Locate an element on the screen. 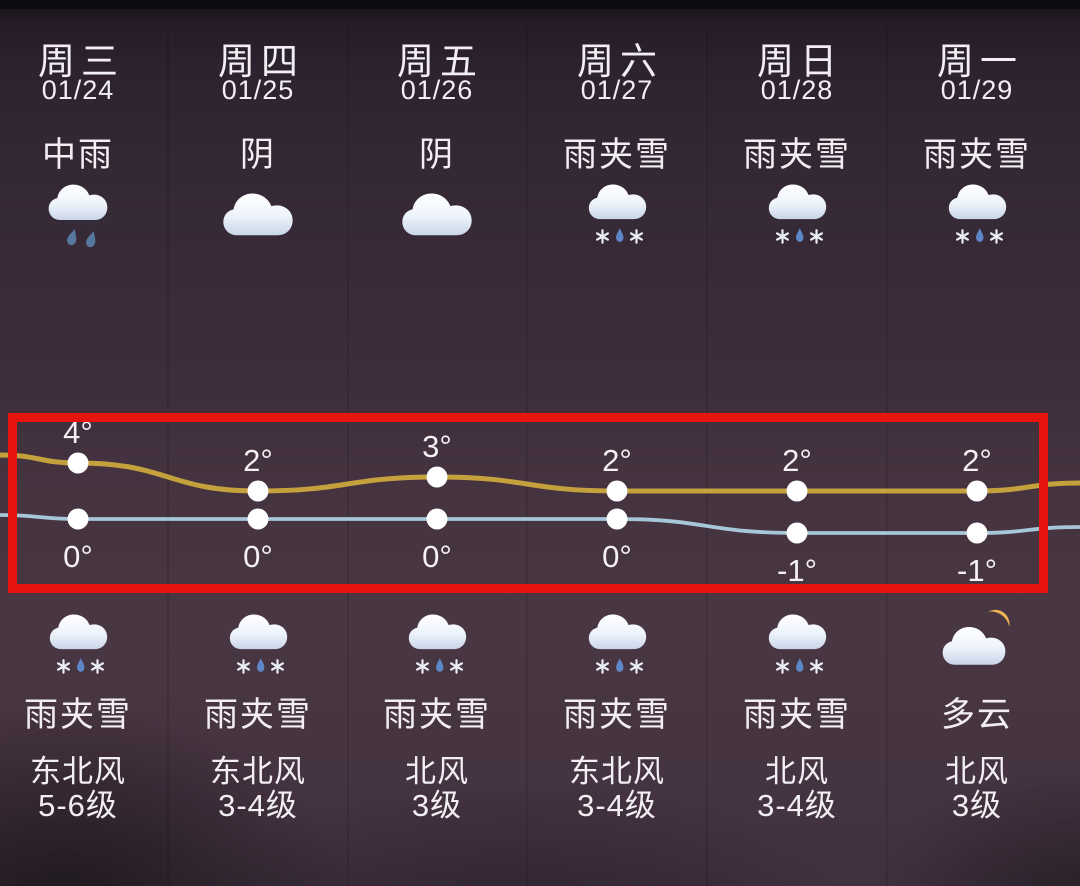 The image size is (1080, 886). day-label: 周五 is located at coordinates (440, 61).